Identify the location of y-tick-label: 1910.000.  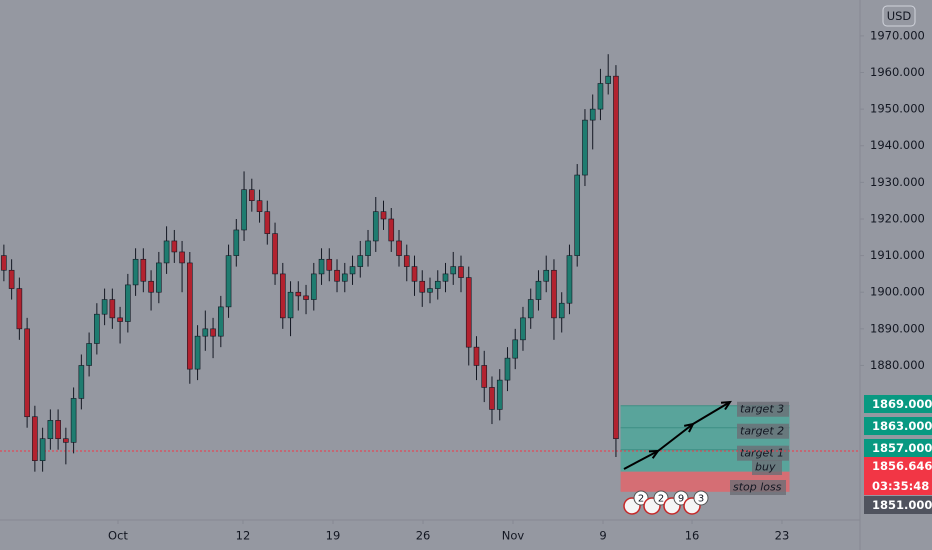
(897, 255).